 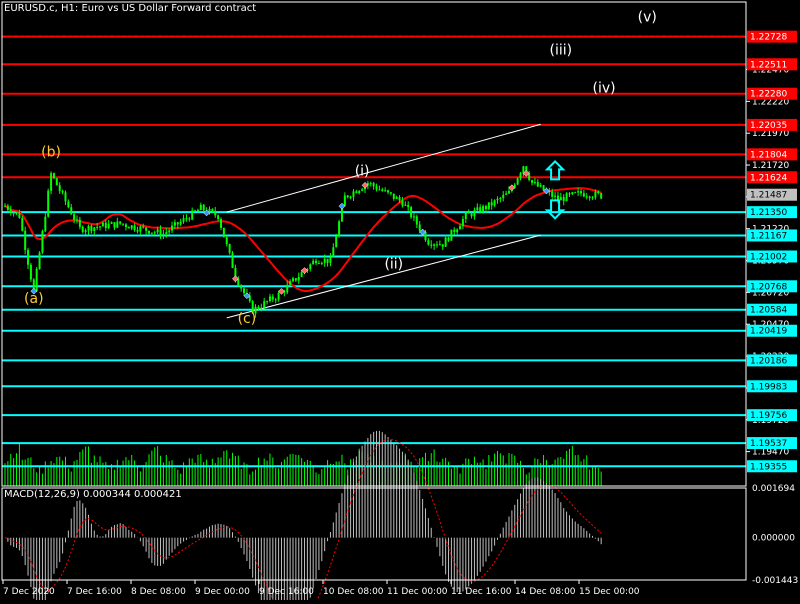 What do you see at coordinates (768, 287) in the screenshot?
I see `support-price-tag-label: 1.20768` at bounding box center [768, 287].